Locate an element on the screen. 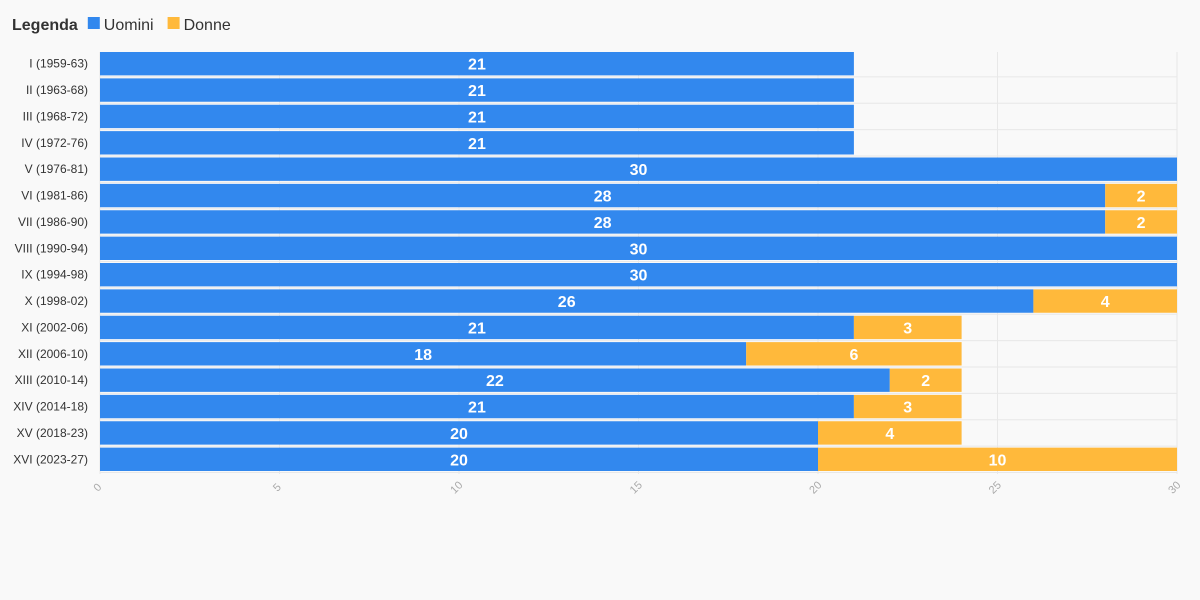 The width and height of the screenshot is (1200, 600). category-label-3: IV (1972-76) is located at coordinates (54, 143).